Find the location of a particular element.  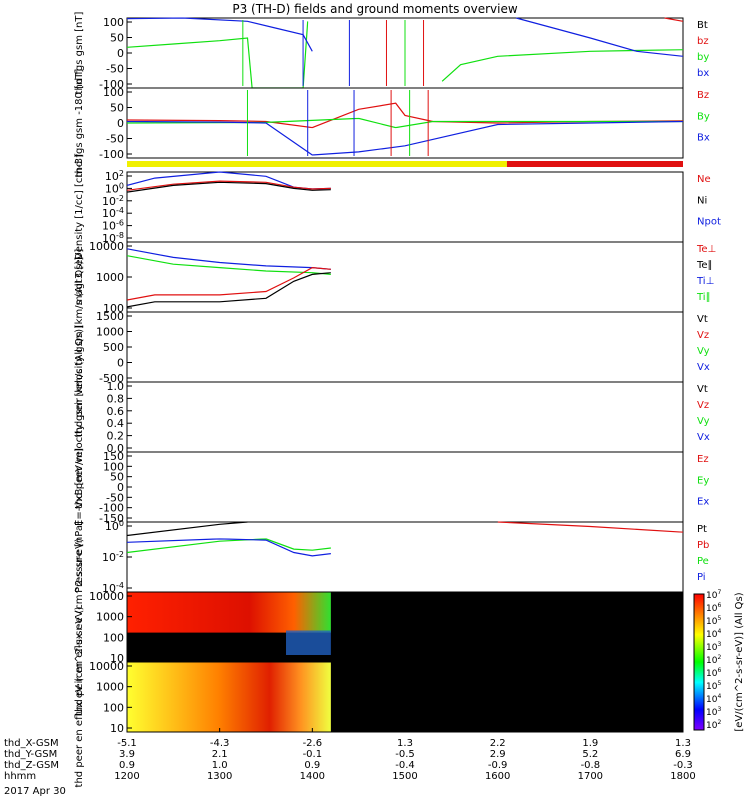

ephemeris-value: 1500 is located at coordinates (404, 776).